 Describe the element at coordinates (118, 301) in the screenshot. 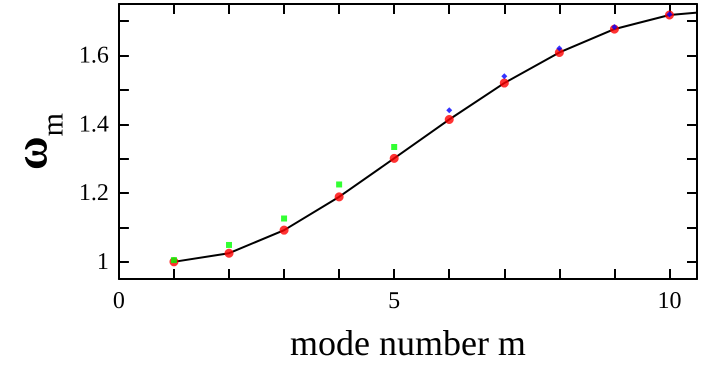

I see `x-tick-label: 0` at that location.